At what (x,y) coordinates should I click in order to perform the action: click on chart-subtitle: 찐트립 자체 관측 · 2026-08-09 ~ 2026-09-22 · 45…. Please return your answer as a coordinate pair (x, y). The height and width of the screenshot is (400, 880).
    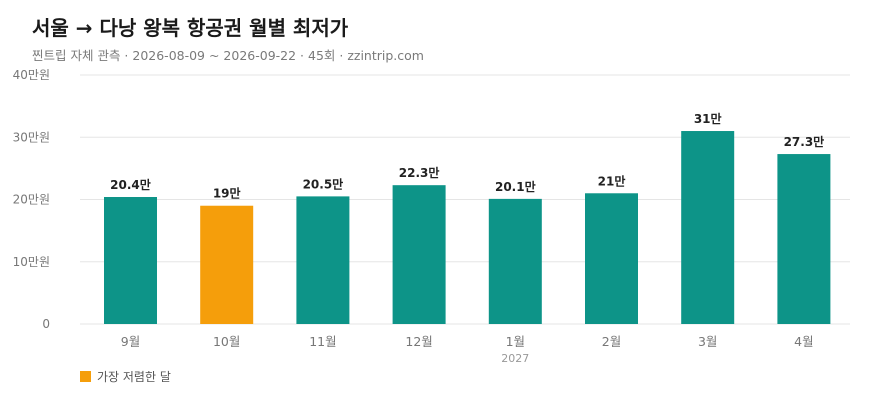
    Looking at the image, I should click on (228, 55).